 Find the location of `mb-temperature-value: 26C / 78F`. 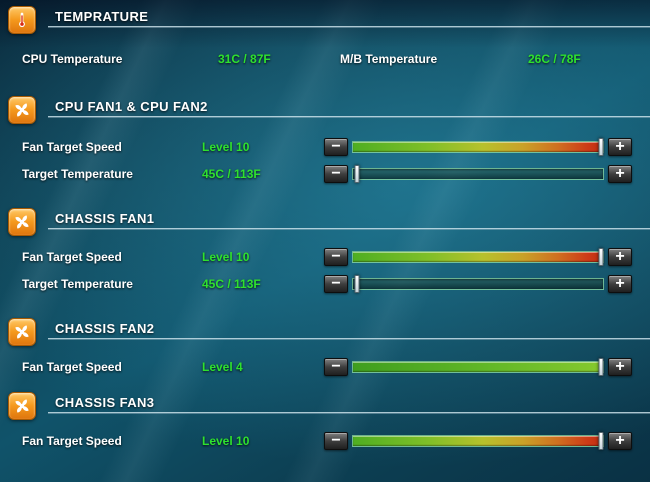

mb-temperature-value: 26C / 78F is located at coordinates (554, 59).